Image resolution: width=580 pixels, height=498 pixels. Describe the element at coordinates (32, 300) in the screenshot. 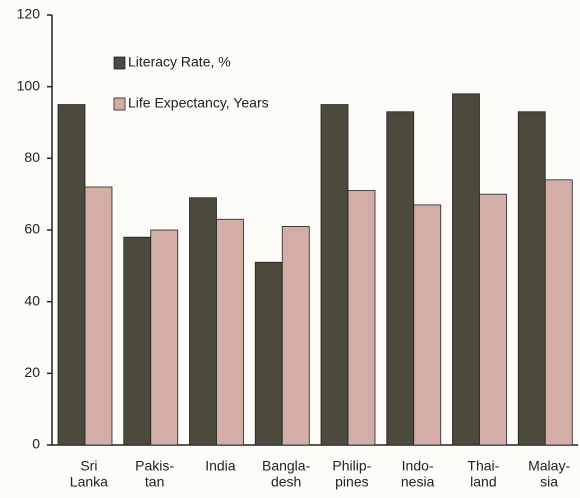

I see `y-tick-label: 40` at that location.